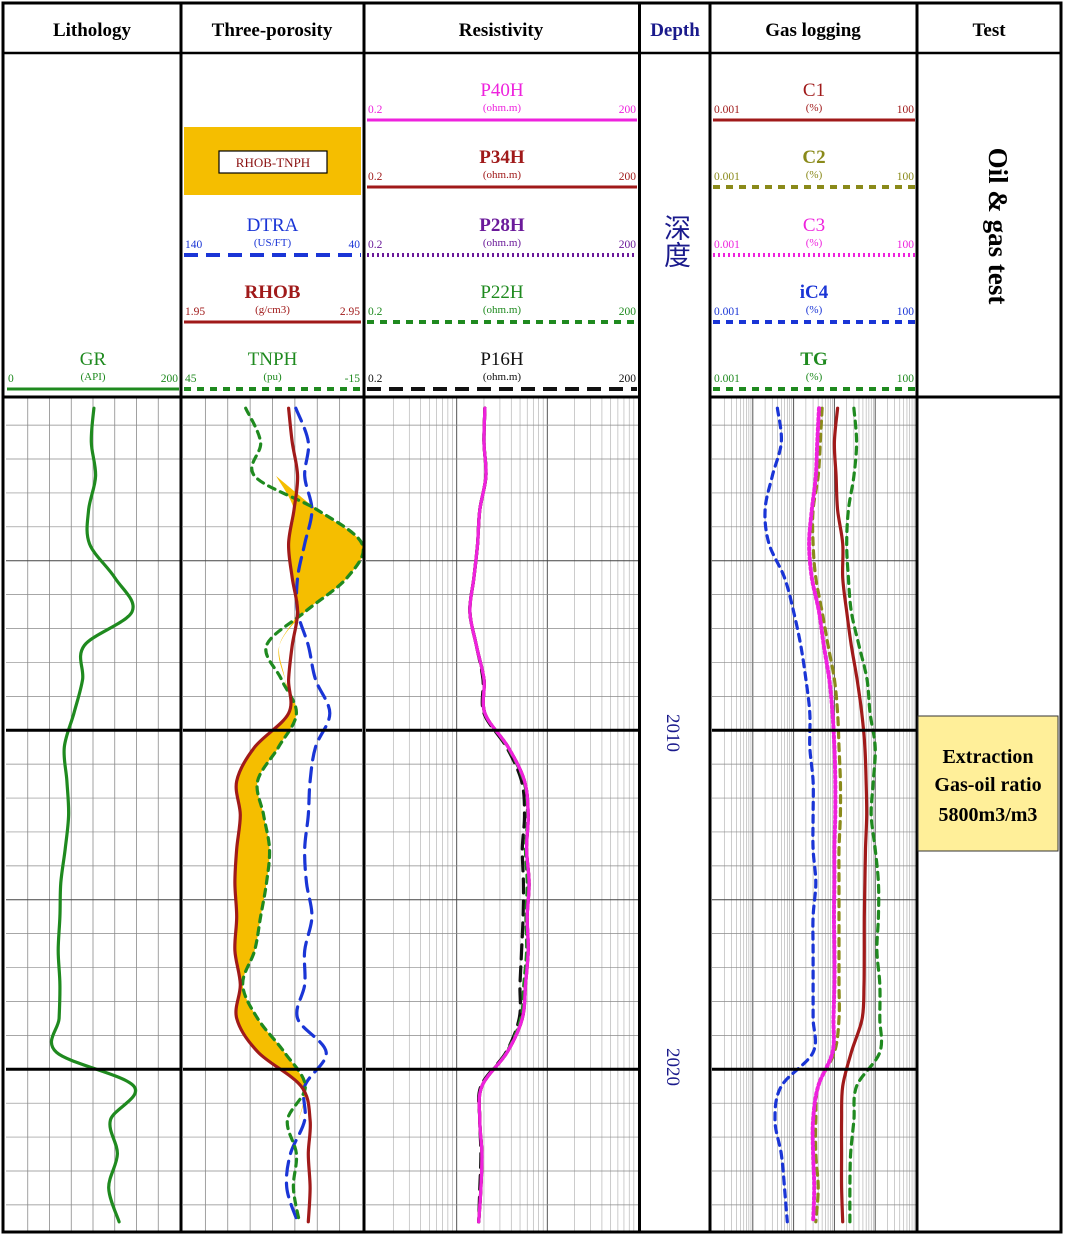  Describe the element at coordinates (998, 226) in the screenshot. I see `test-vertical-text: Oil & gas test` at that location.